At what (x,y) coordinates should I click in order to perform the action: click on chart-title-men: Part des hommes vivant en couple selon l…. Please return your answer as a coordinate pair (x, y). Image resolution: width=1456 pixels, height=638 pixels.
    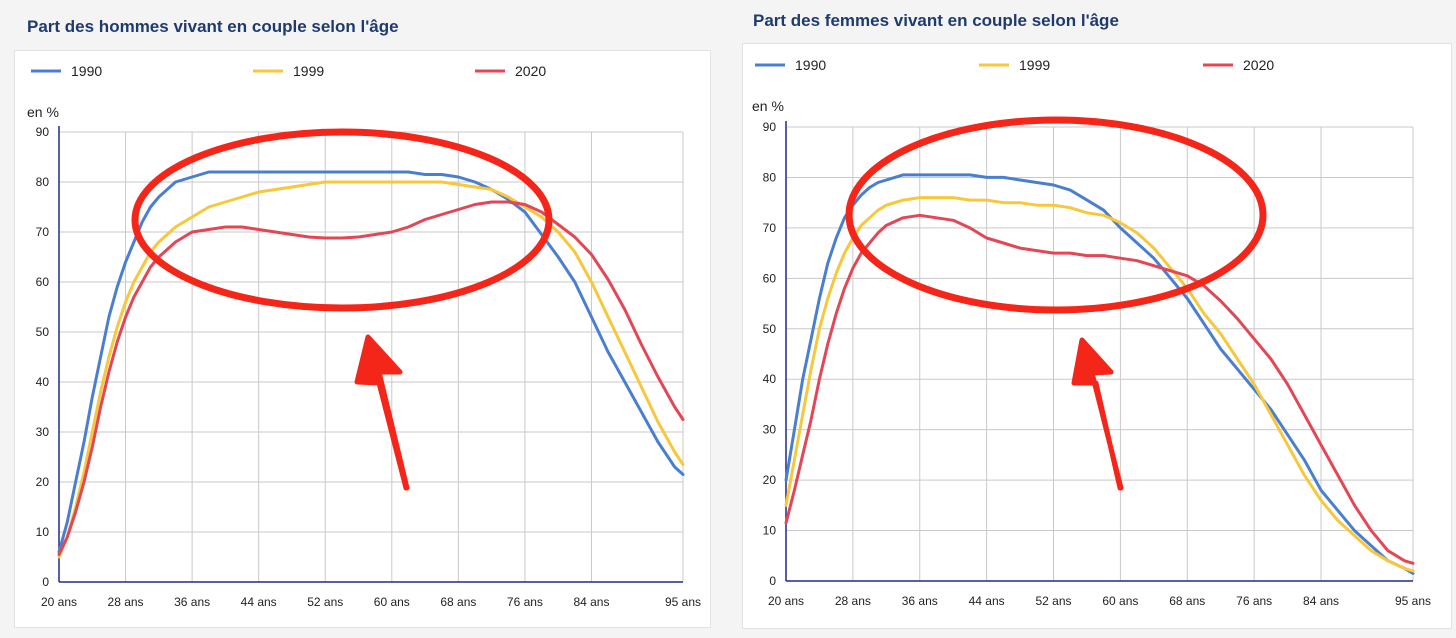
    Looking at the image, I should click on (213, 26).